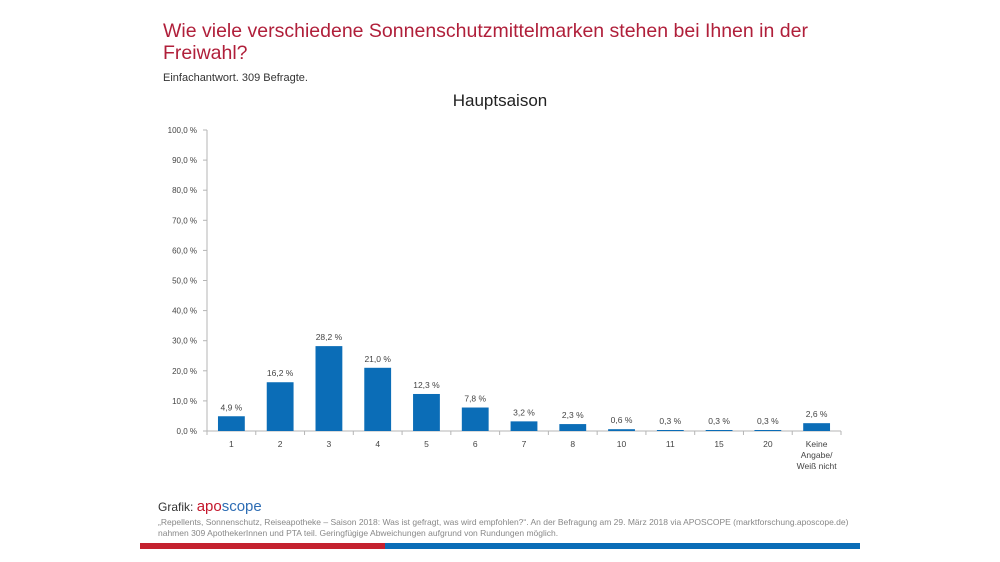  What do you see at coordinates (572, 444) in the screenshot?
I see `category-label: 8` at bounding box center [572, 444].